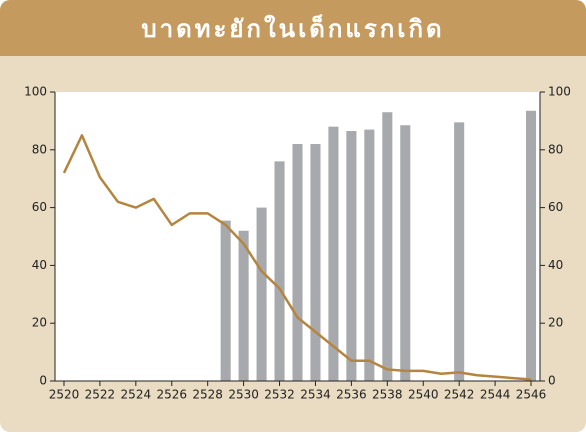  I want to click on y-tick-label: 80, so click(39, 149).